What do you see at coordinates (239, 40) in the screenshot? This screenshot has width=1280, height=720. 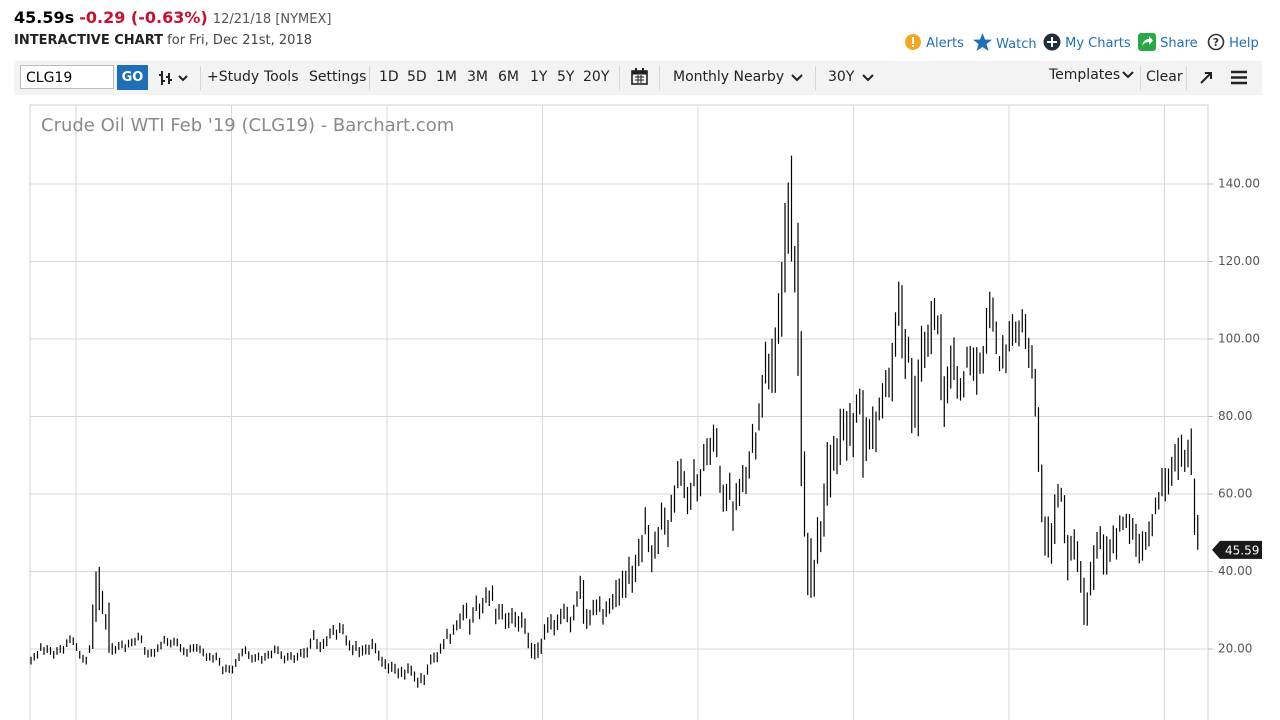 I see `heading-date: for Fri, Dec 21st, 2018` at bounding box center [239, 40].